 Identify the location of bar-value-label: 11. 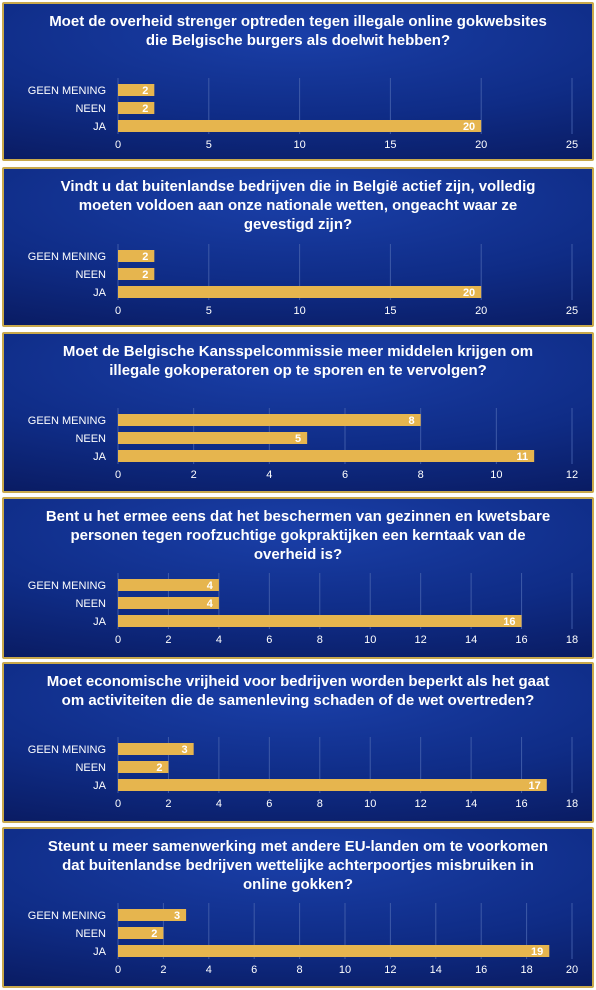
(523, 457).